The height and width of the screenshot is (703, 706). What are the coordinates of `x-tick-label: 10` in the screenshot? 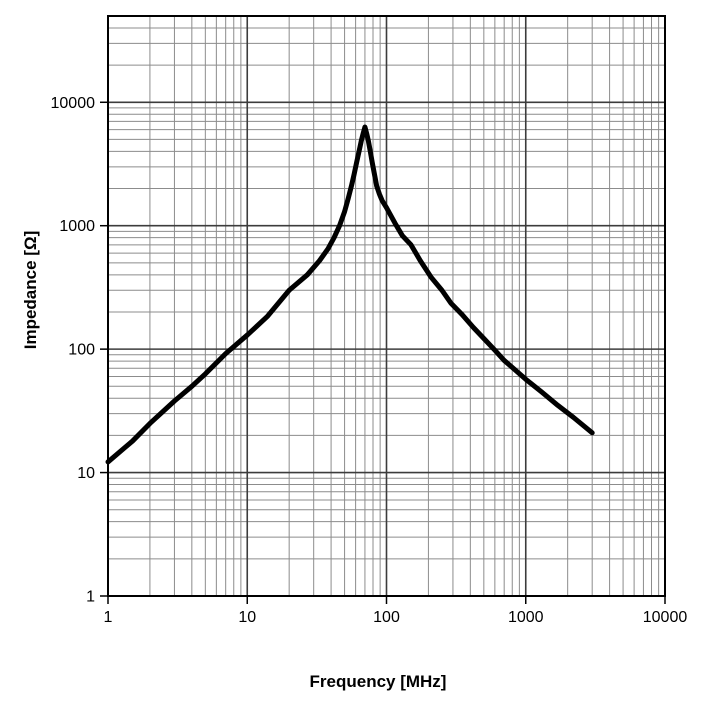 It's located at (247, 617).